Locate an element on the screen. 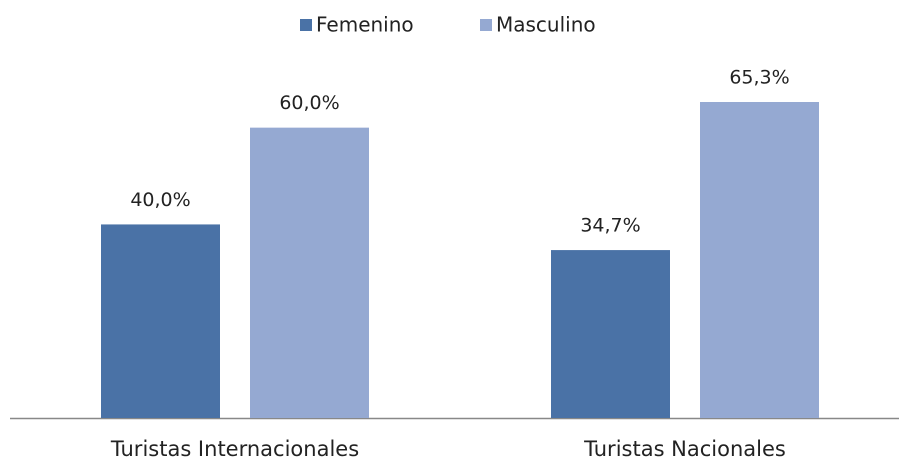 The width and height of the screenshot is (899, 466). data-label: 40,0% is located at coordinates (160, 200).